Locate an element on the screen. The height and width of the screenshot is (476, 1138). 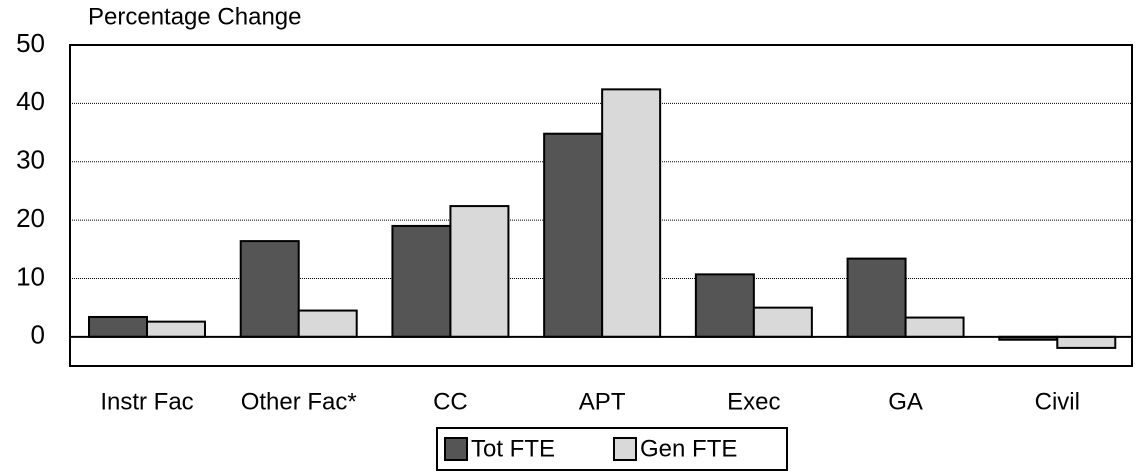
chart-title: Percentage Change is located at coordinates (195, 16).